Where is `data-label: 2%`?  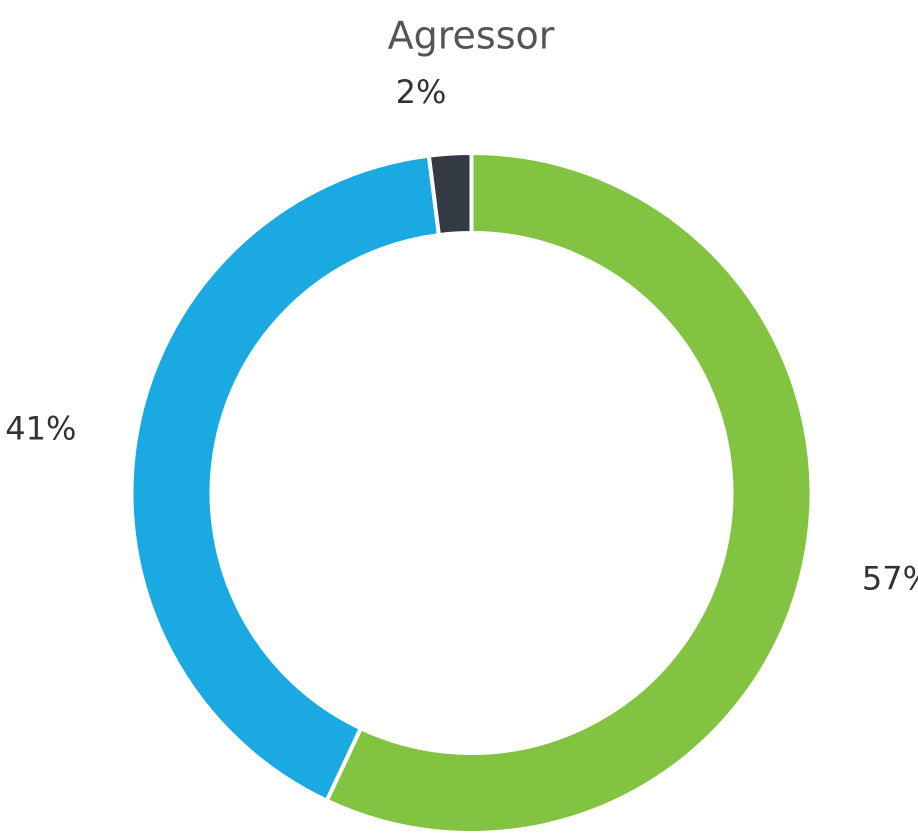
data-label: 2% is located at coordinates (421, 92).